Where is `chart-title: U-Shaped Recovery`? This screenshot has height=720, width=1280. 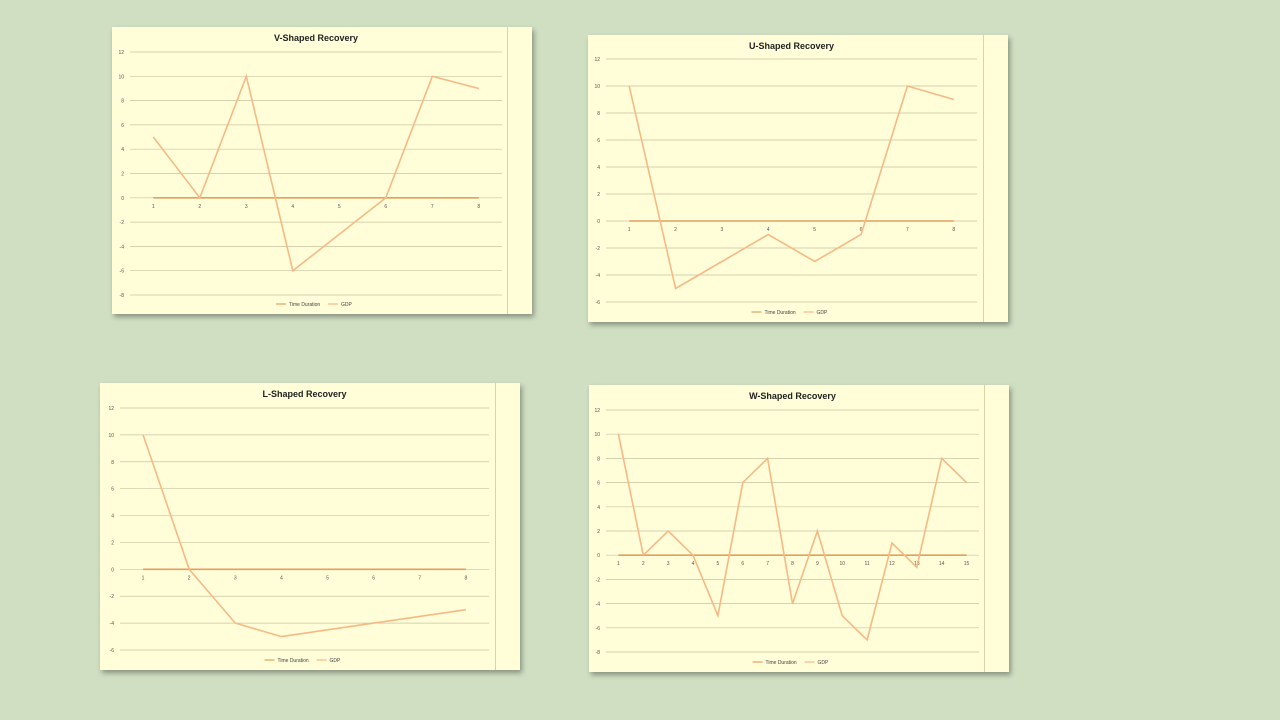
chart-title: U-Shaped Recovery is located at coordinates (791, 46).